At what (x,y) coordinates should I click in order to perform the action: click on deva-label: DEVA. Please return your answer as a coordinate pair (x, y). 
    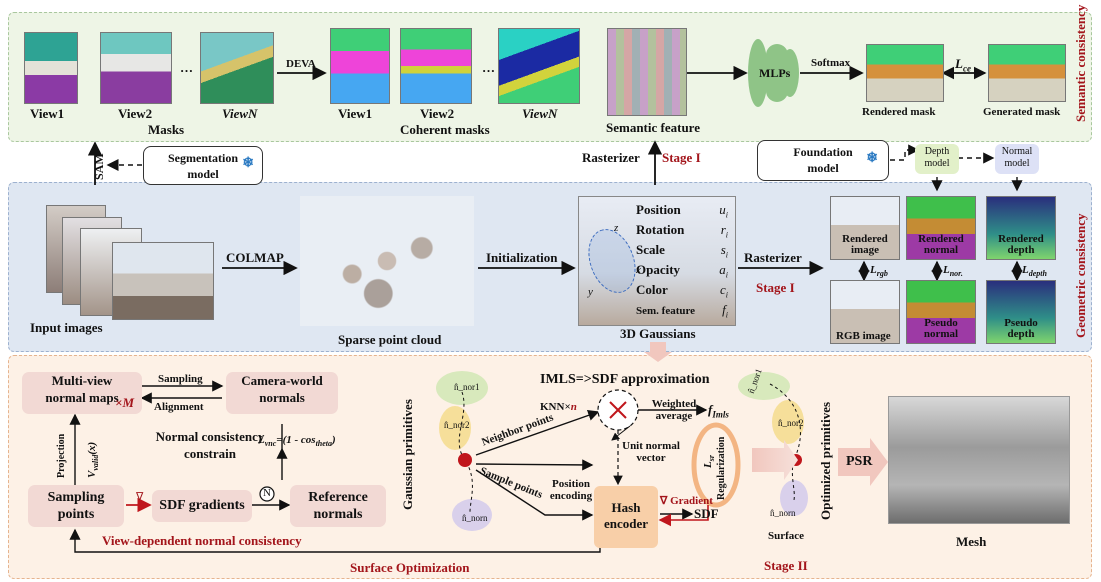
    Looking at the image, I should click on (301, 64).